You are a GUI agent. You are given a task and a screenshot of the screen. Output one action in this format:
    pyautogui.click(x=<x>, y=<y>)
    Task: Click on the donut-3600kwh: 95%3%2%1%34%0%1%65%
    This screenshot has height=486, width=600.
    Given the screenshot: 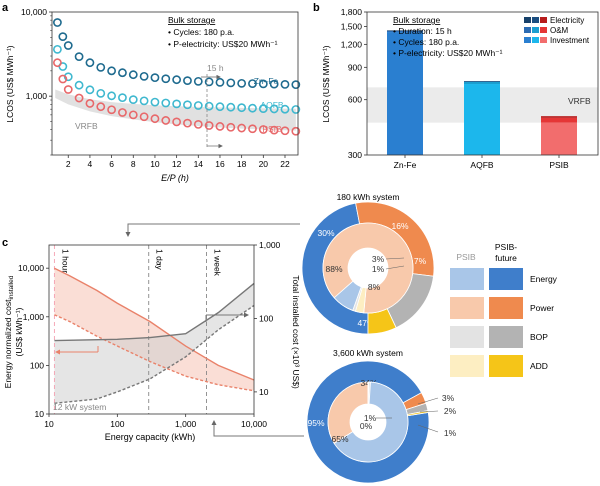 What is the action you would take?
    pyautogui.click(x=381, y=422)
    